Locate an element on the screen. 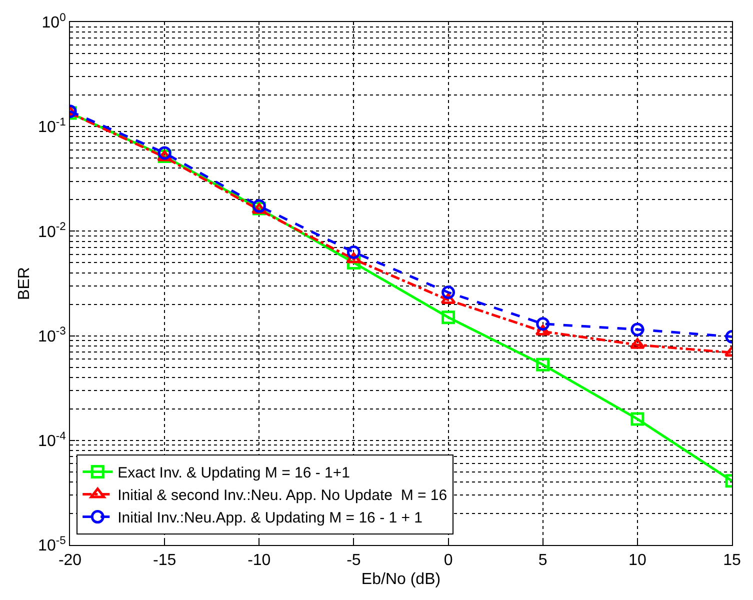 This screenshot has height=600, width=753. legend-label: Initial Inv.:Neu.App. & Updating M = 16 - 1 + 1 is located at coordinates (270, 518).